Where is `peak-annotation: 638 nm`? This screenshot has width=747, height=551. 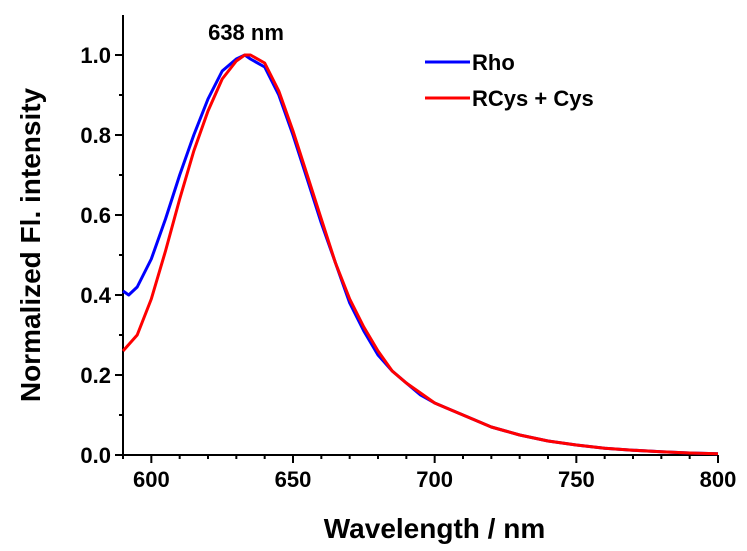 peak-annotation: 638 nm is located at coordinates (246, 32).